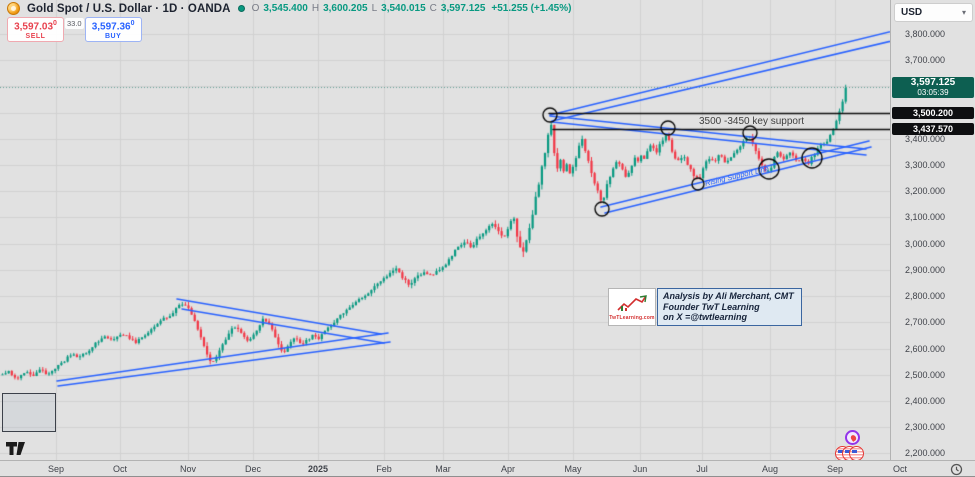  What do you see at coordinates (132, 24) in the screenshot?
I see `buy-price-sup: 0` at bounding box center [132, 24].